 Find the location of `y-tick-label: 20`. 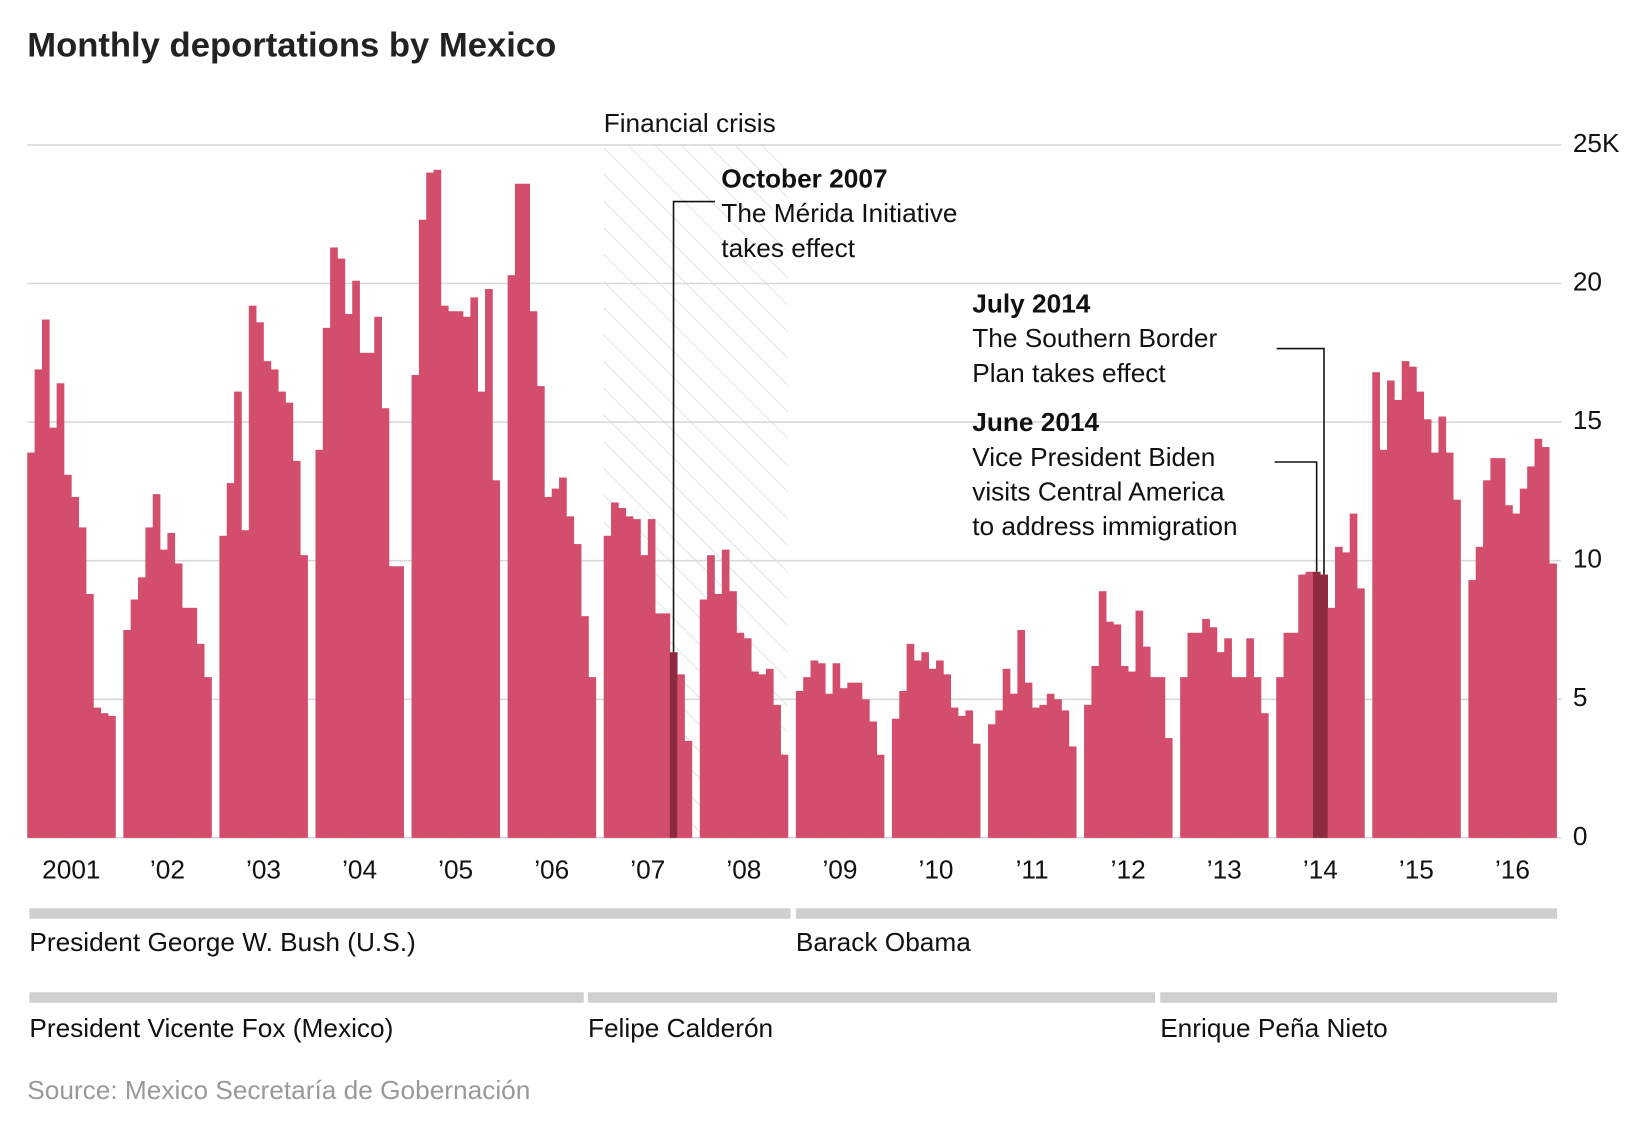

y-tick-label: 20 is located at coordinates (1587, 281).